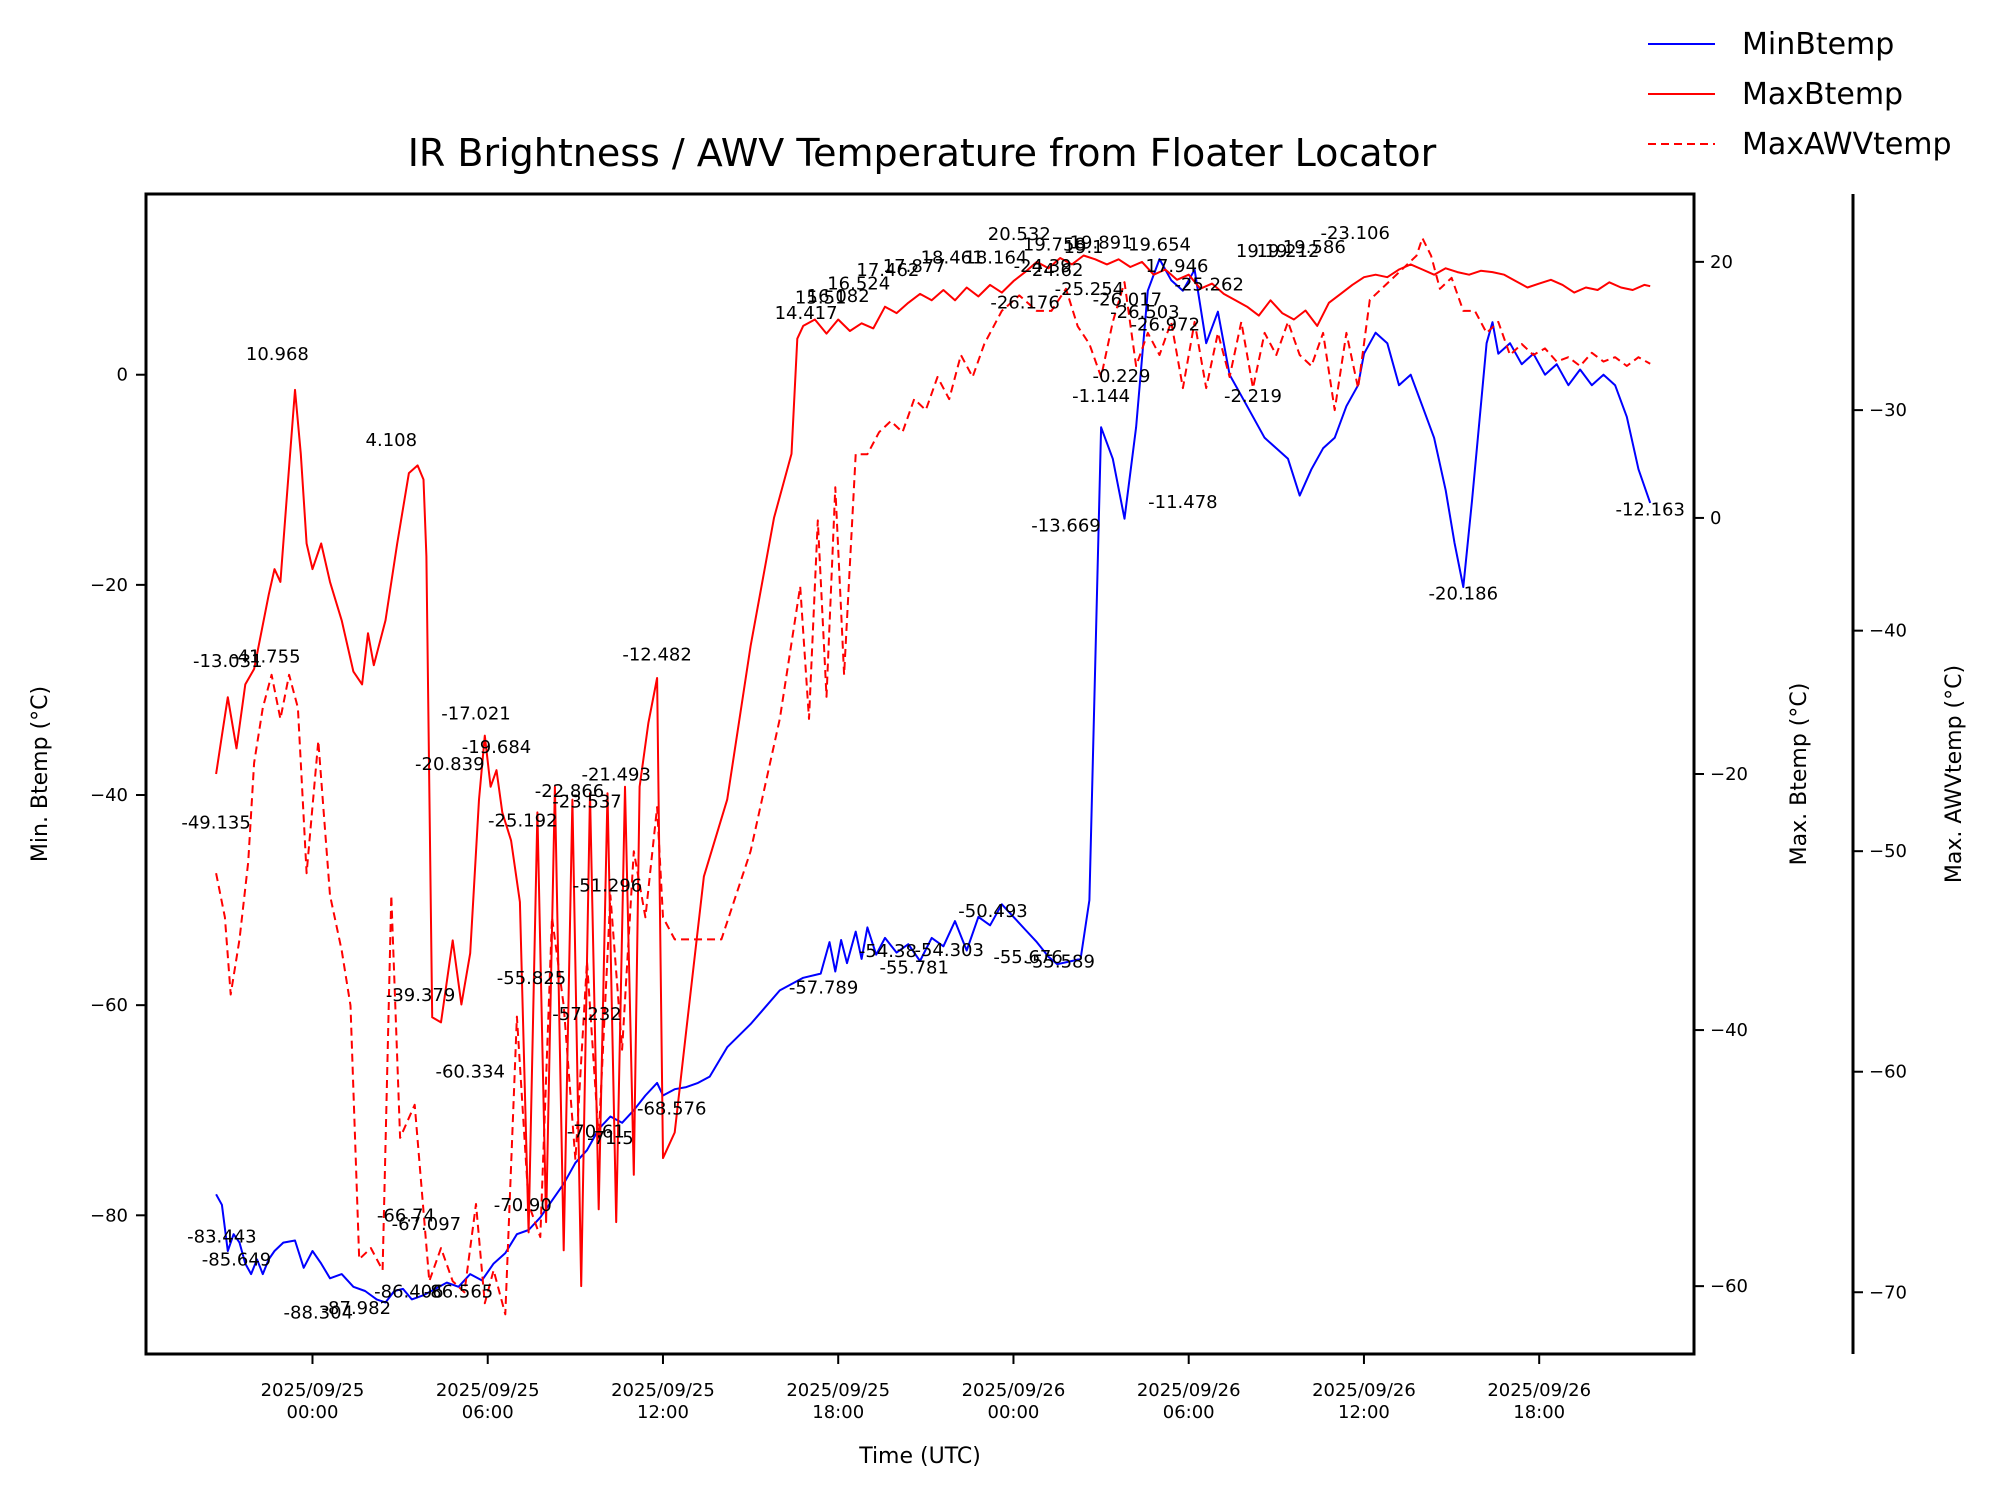 Image resolution: width=1994 pixels, height=1491 pixels. I want to click on right-y-axis-btemp: 20 0 −20 −40 −60, so click(1721, 774).